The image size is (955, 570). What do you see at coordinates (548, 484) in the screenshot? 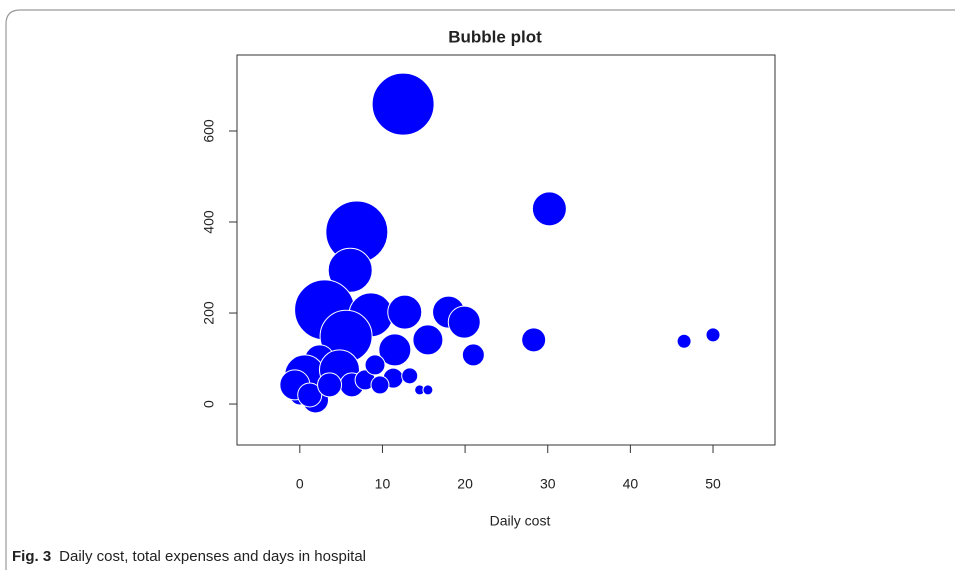
I see `x-tick-label: 30` at bounding box center [548, 484].